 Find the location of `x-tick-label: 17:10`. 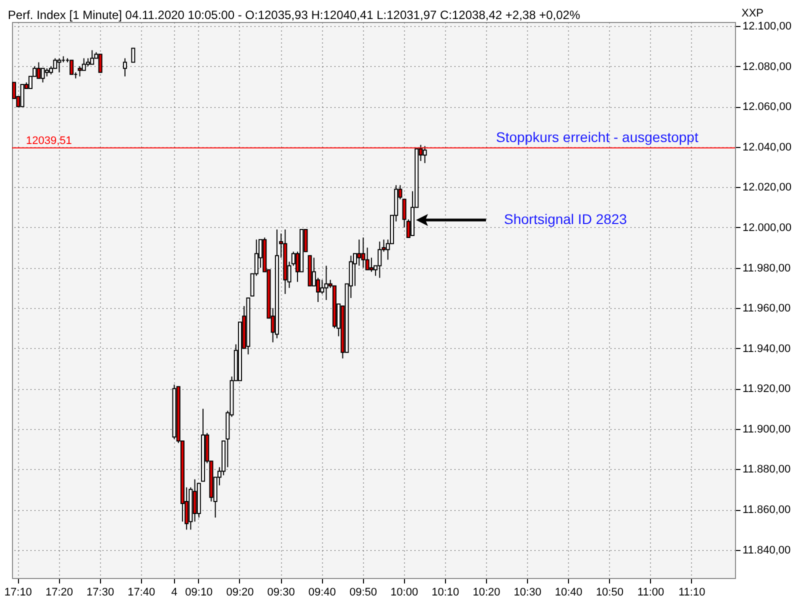

x-tick-label: 17:10 is located at coordinates (18, 592).